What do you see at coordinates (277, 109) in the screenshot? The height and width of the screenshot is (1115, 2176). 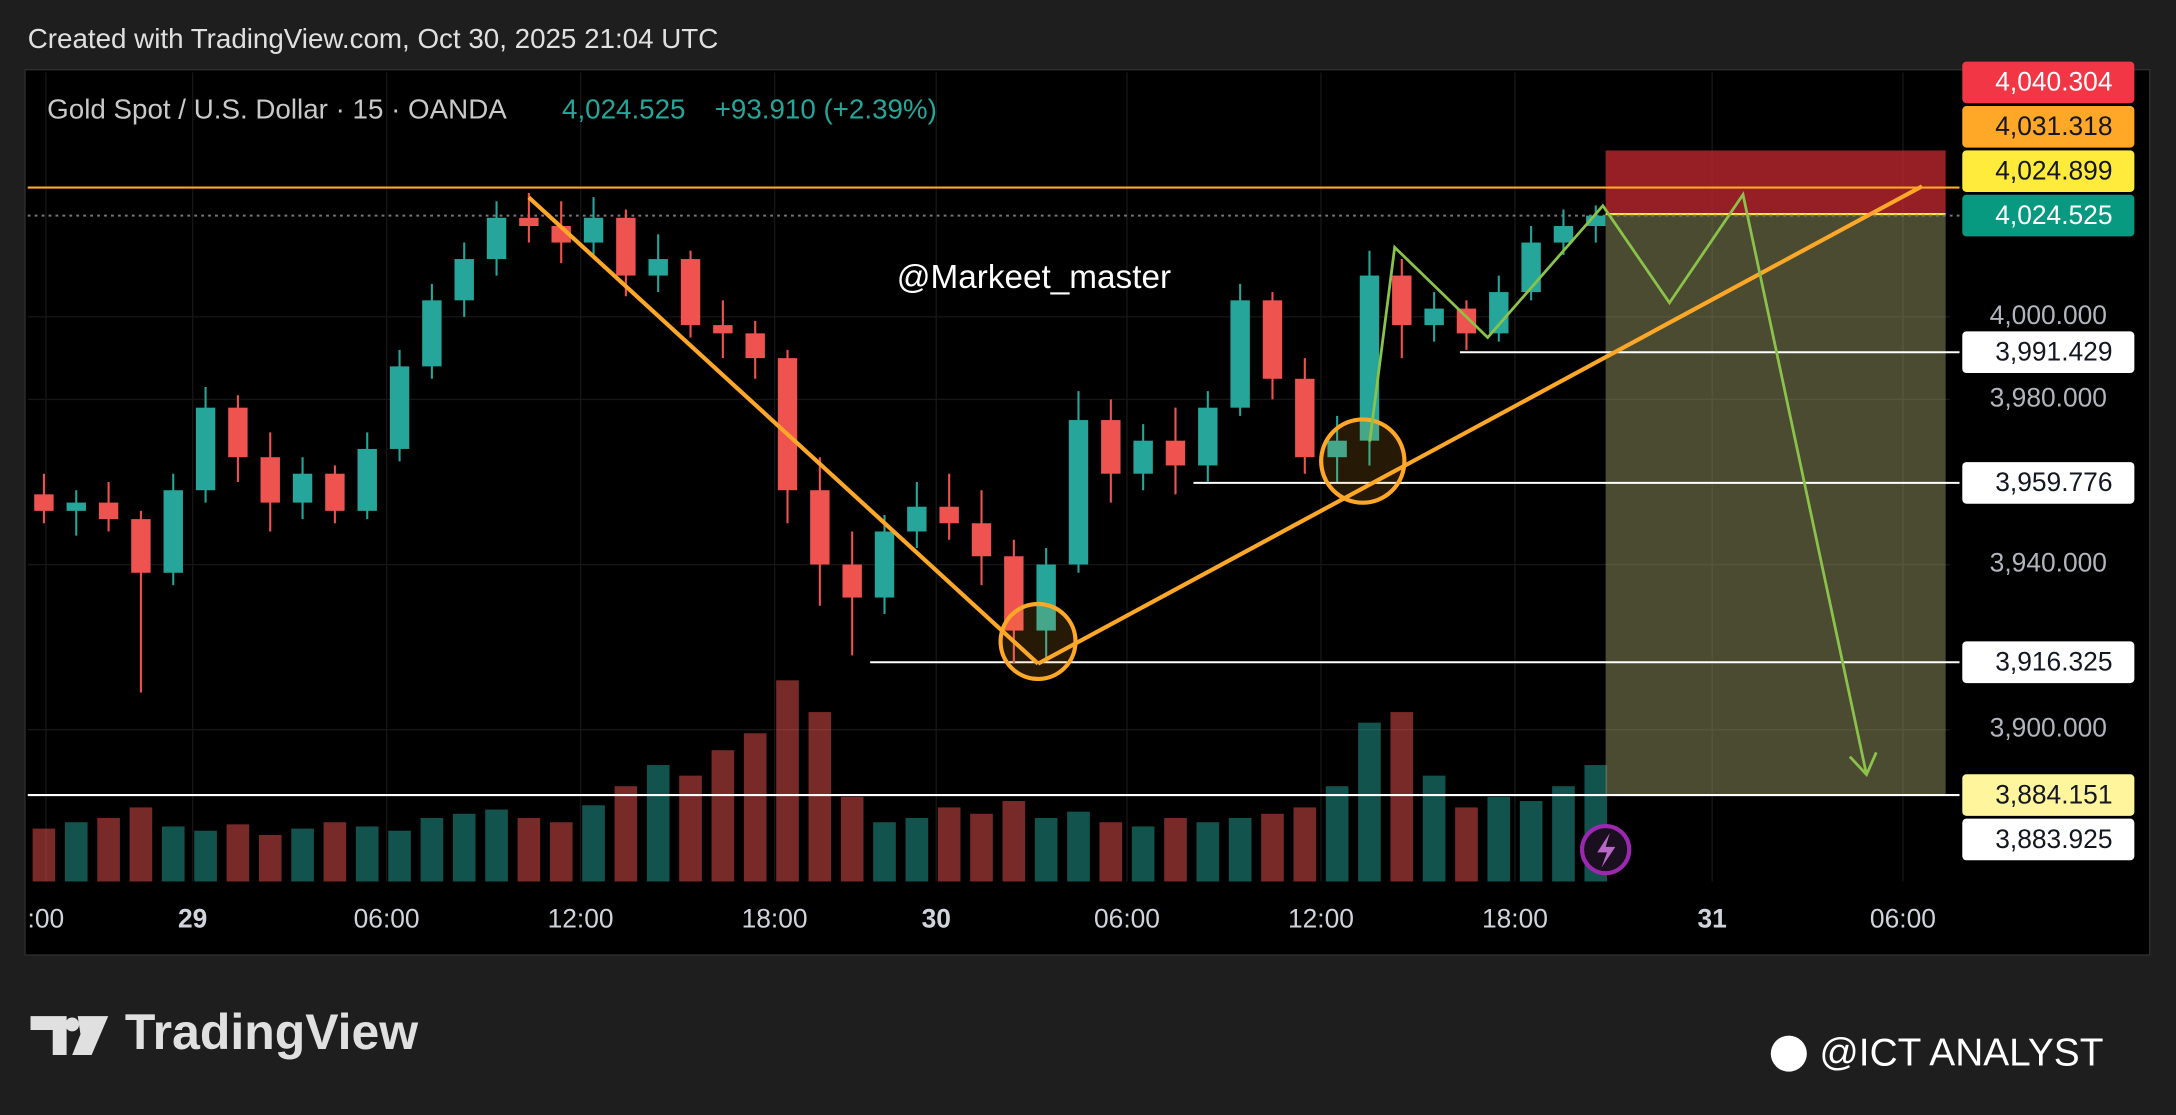 I see `symbol-title: Gold Spot / U.S. Dollar · 15 · OANDA` at bounding box center [277, 109].